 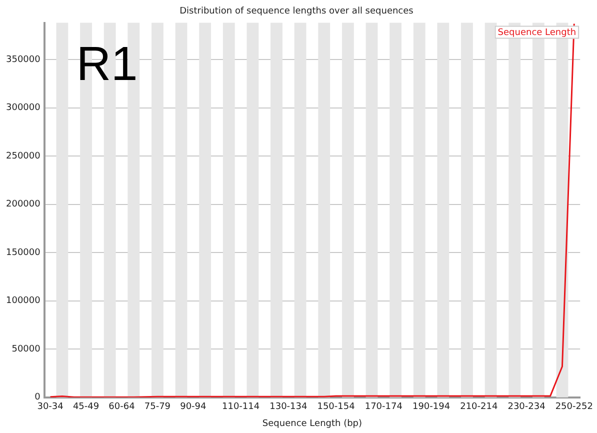 What do you see at coordinates (312, 423) in the screenshot?
I see `x-axis-title: Sequence Length (bp)` at bounding box center [312, 423].